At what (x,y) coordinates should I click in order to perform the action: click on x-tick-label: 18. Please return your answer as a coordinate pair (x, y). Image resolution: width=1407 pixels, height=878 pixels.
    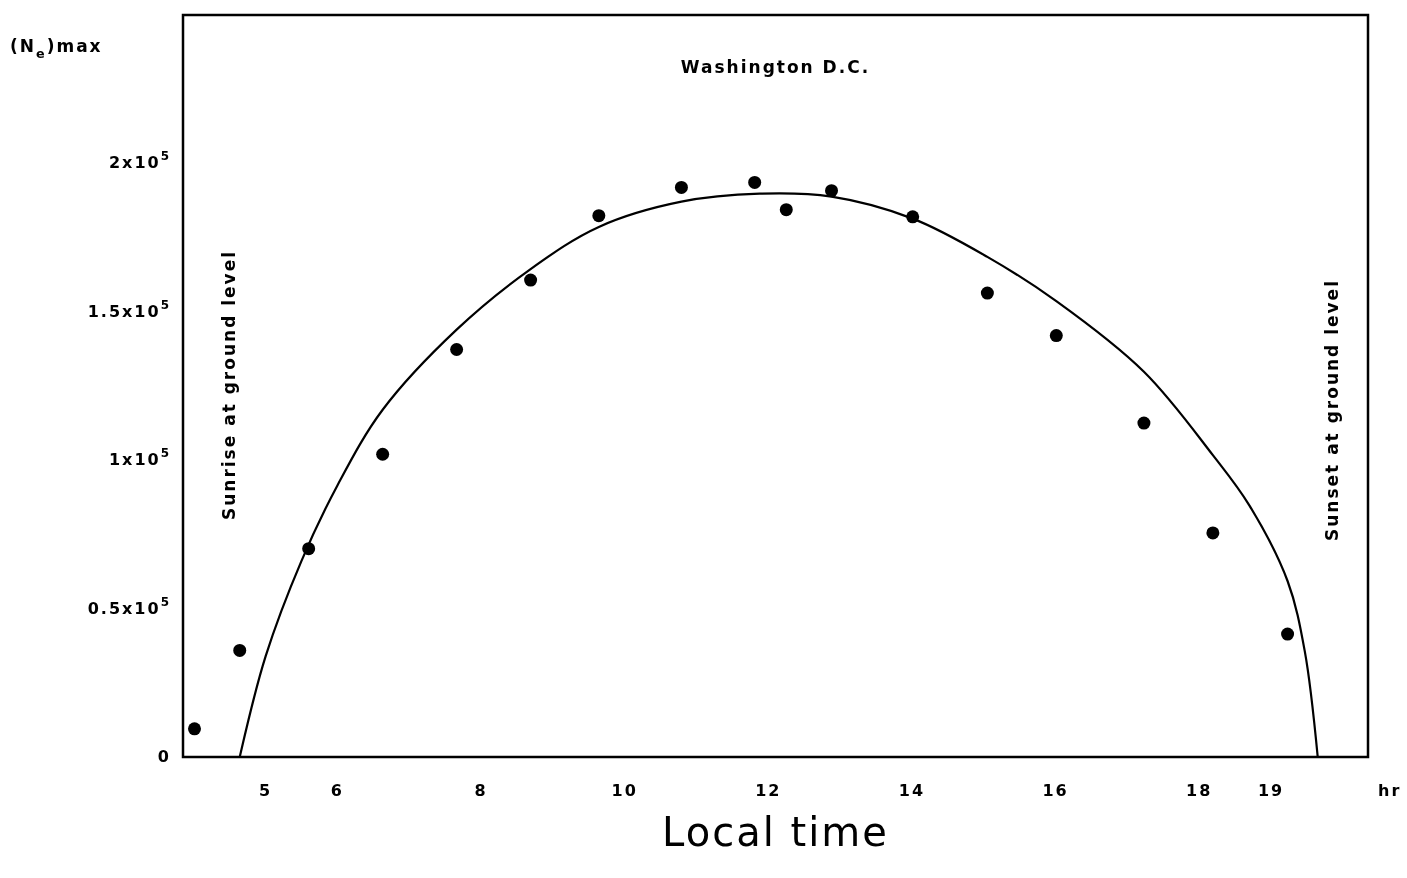
    Looking at the image, I should click on (1199, 790).